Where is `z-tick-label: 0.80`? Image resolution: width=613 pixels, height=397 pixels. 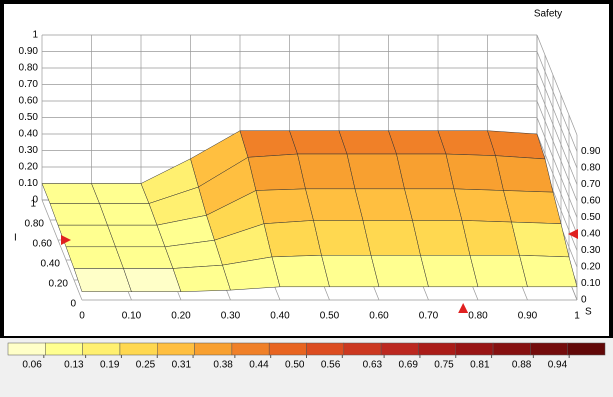 z-tick-label: 0.80 is located at coordinates (591, 168).